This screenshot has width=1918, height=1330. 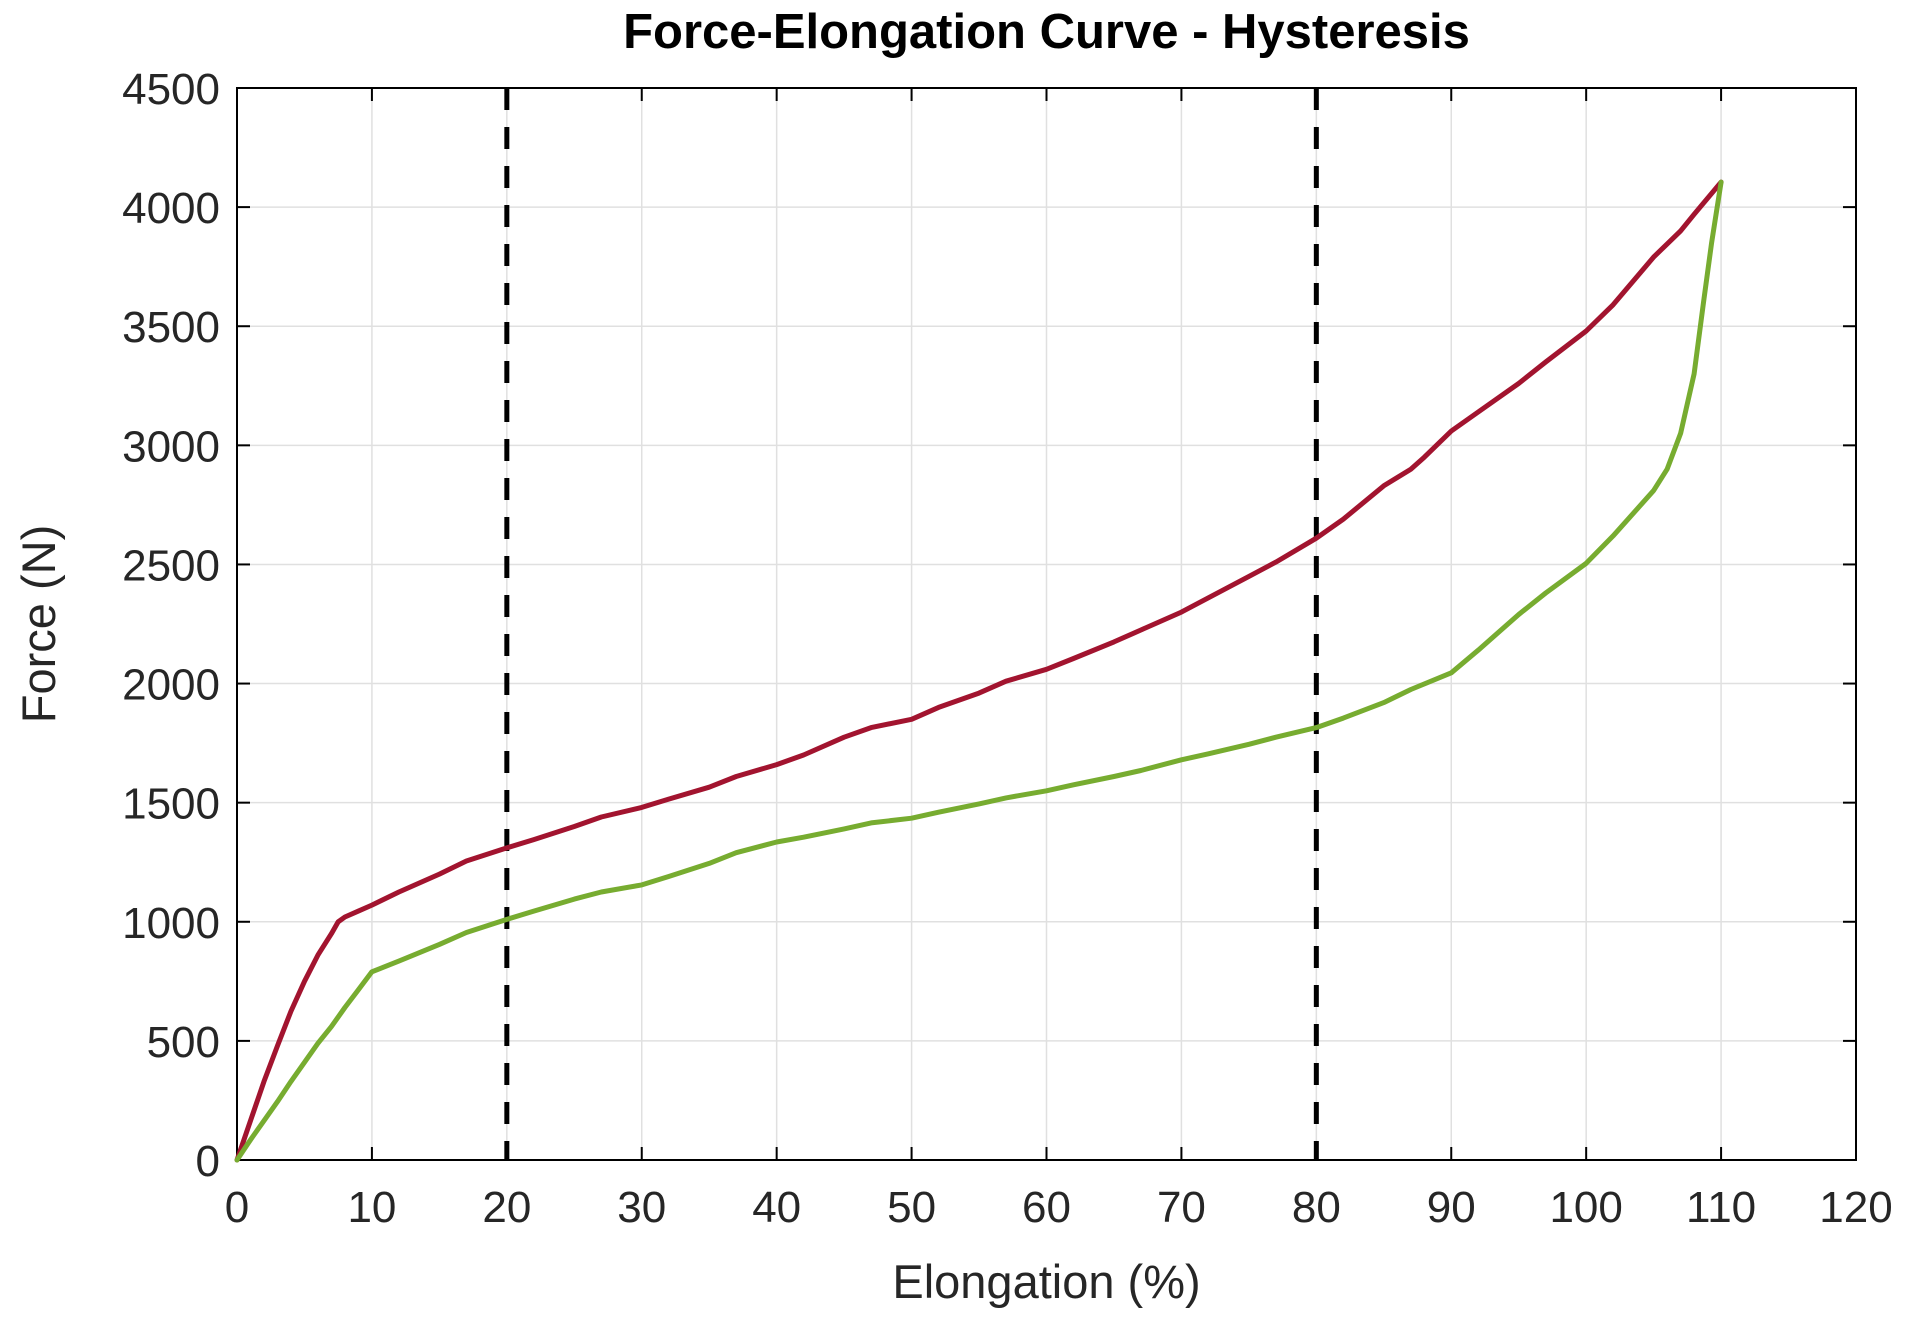 What do you see at coordinates (171, 446) in the screenshot?
I see `y-tick-label: 3000` at bounding box center [171, 446].